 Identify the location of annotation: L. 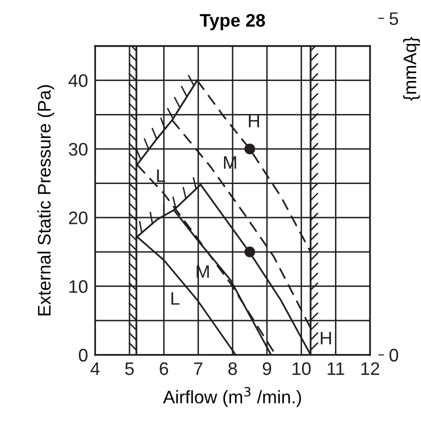
(175, 298).